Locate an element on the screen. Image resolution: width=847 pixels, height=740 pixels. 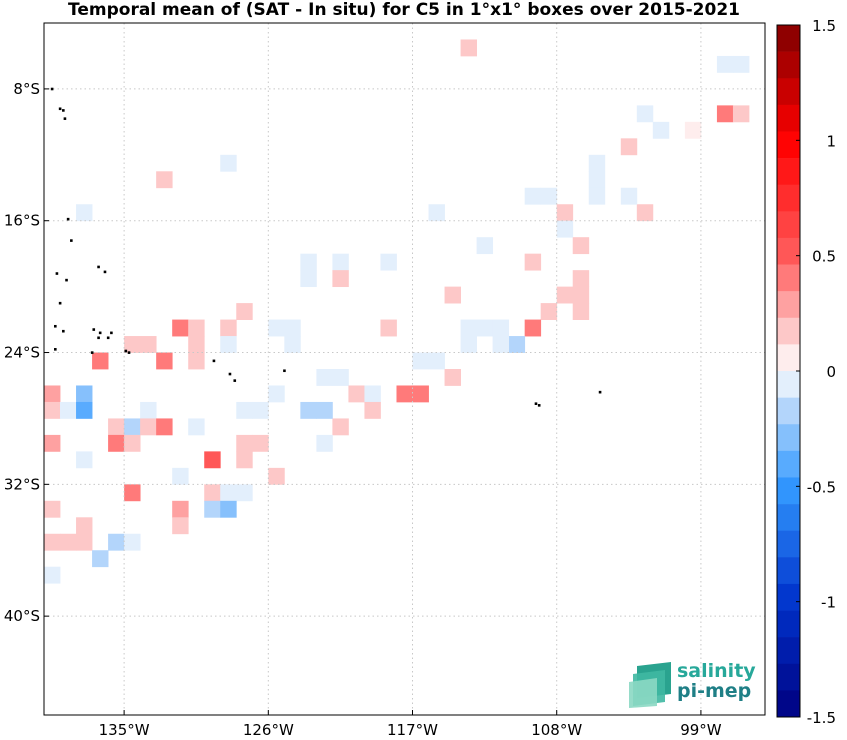
latitude-ticks: 8°S 16°S 24°S 32°S 40°S is located at coordinates (26, 352).